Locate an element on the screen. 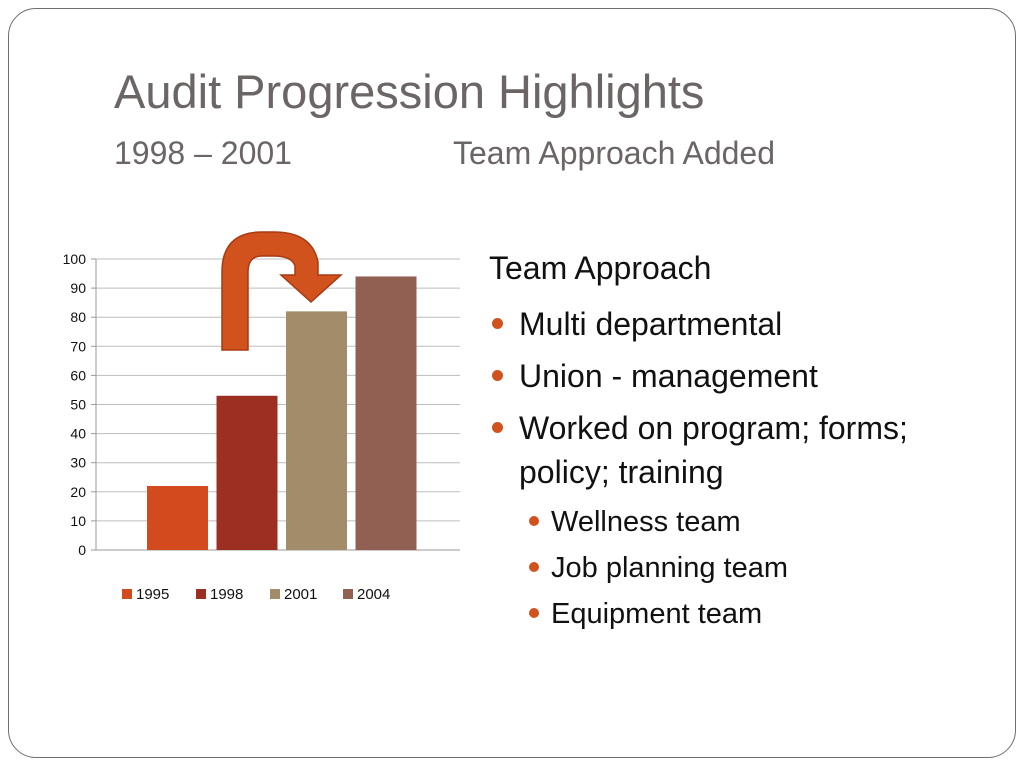 Image resolution: width=1024 pixels, height=768 pixels. bullet-text: Multi departmental is located at coordinates (651, 324).